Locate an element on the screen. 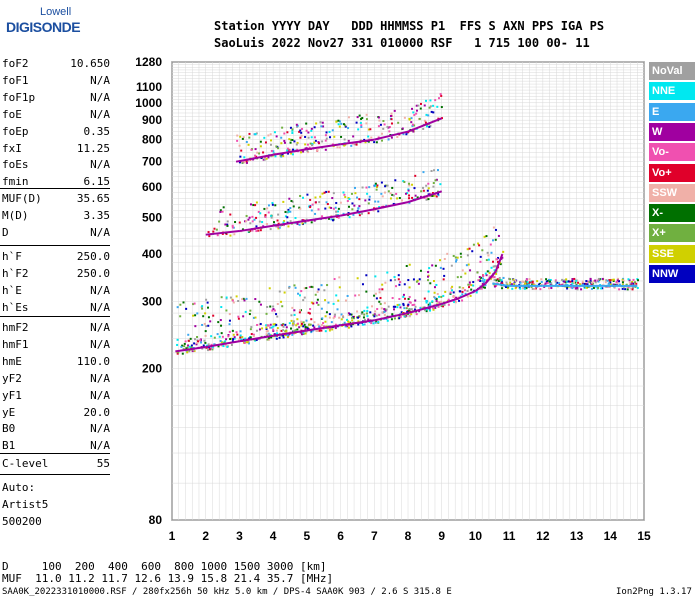 This screenshot has height=600, width=700. param-label: hmF2 is located at coordinates (15, 327).